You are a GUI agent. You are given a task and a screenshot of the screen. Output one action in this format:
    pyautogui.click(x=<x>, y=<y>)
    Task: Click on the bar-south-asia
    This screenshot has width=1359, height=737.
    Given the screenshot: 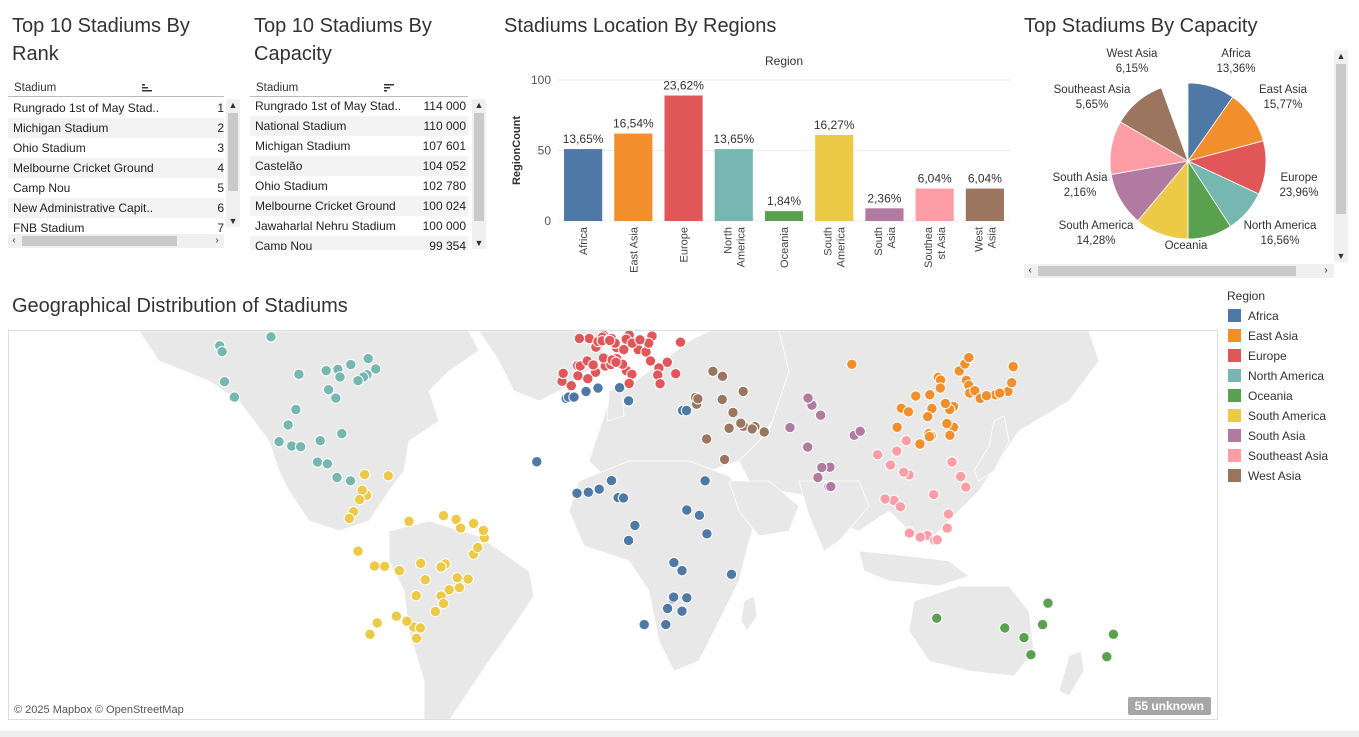 What is the action you would take?
    pyautogui.click(x=884, y=214)
    